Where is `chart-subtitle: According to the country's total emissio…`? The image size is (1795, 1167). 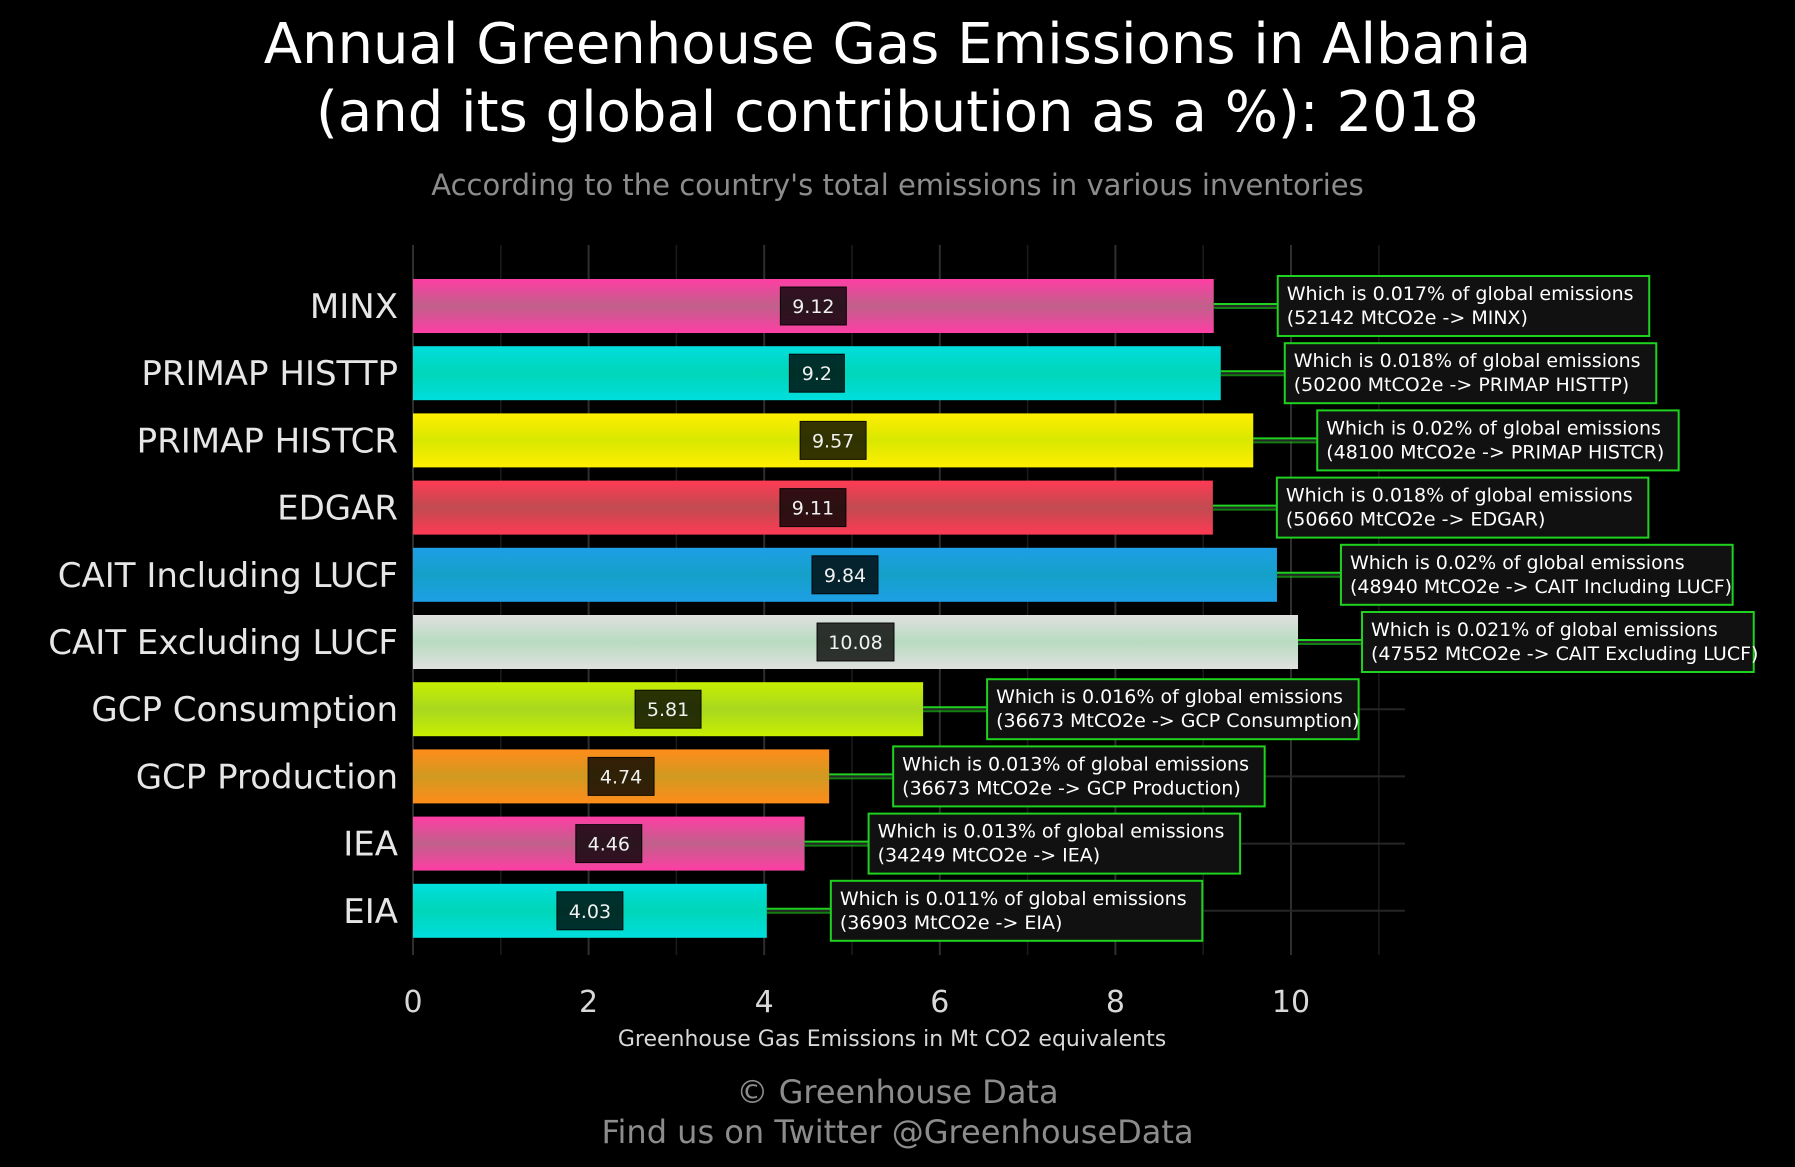 chart-subtitle: According to the country's total emissio… is located at coordinates (897, 185).